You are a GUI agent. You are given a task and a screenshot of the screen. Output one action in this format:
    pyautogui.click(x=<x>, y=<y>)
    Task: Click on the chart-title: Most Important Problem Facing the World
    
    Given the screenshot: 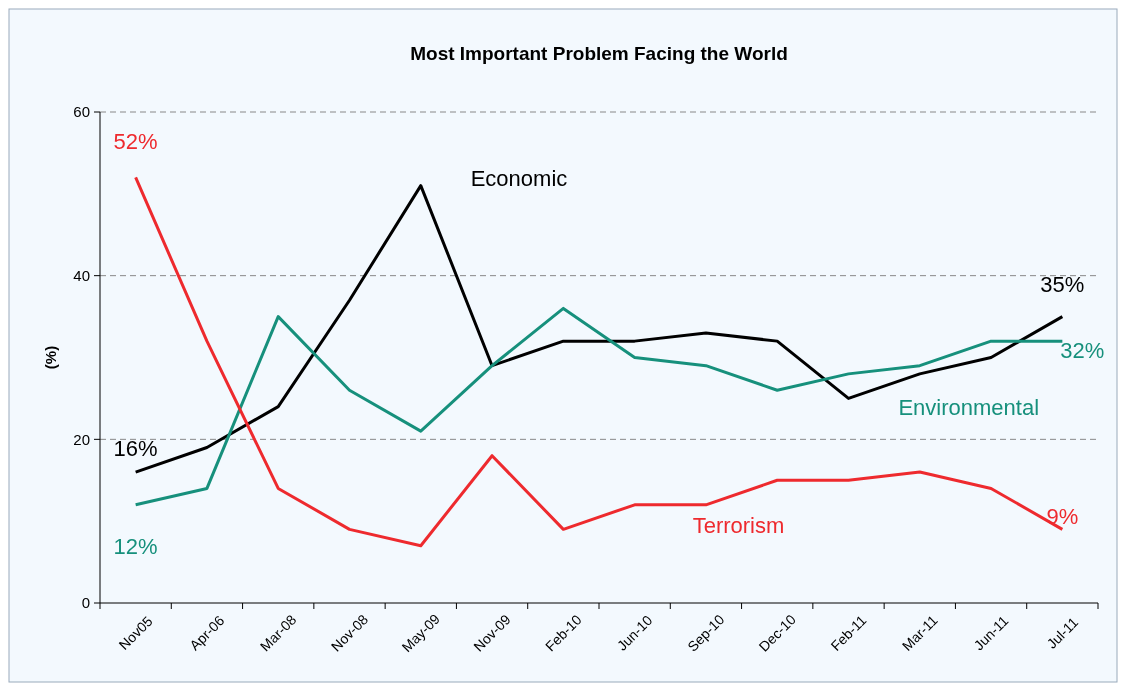 What is the action you would take?
    pyautogui.click(x=599, y=53)
    